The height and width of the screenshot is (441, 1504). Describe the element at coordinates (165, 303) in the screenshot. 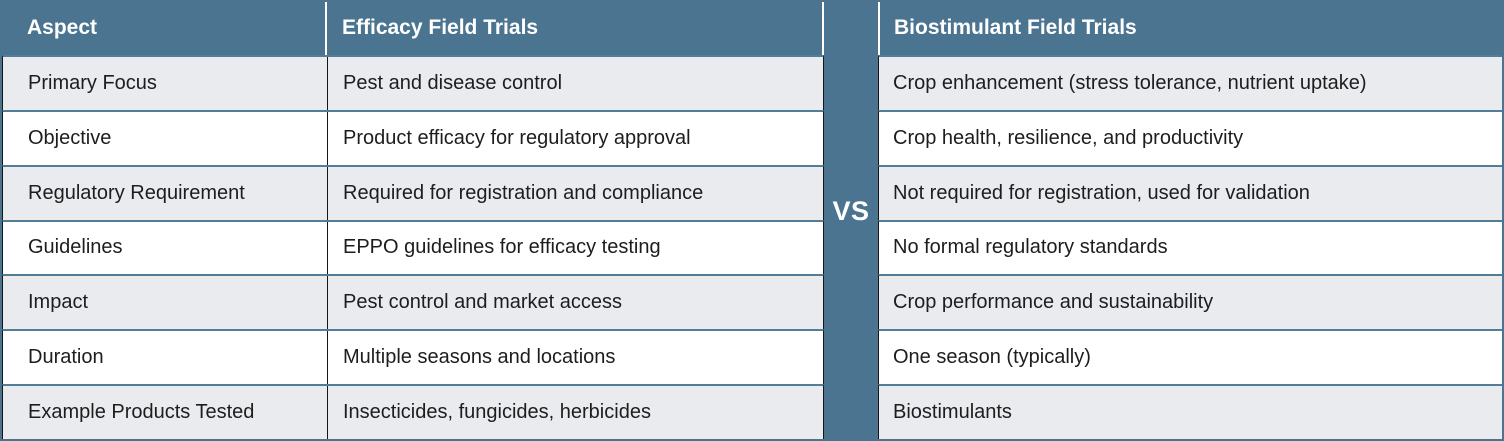

I see `aspect-cell: Impact` at that location.